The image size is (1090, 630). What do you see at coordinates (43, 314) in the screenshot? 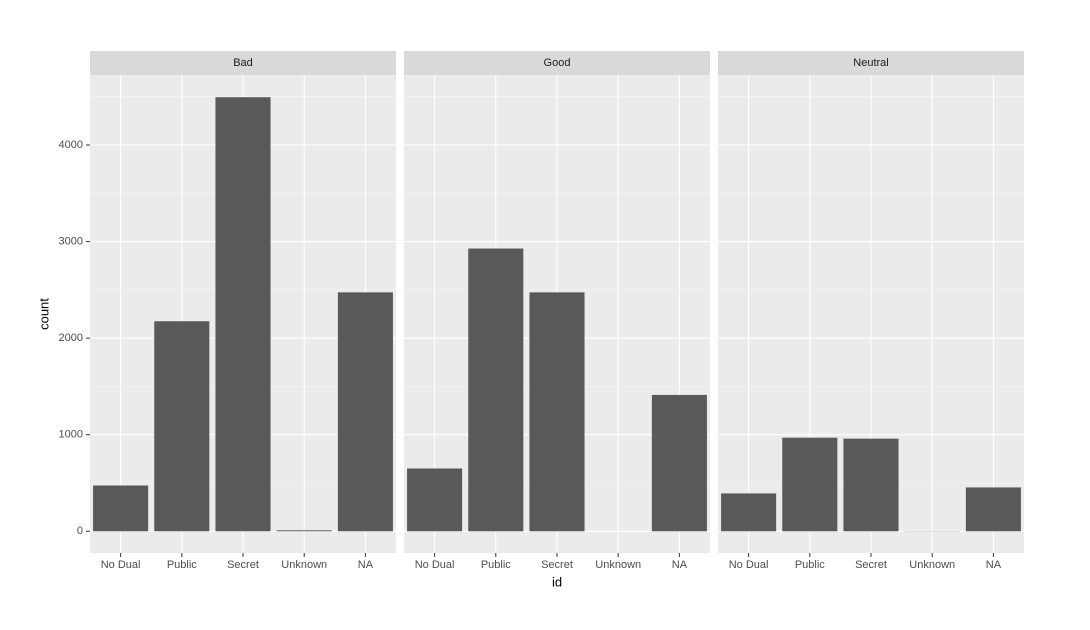
I see `y-axis-title: count` at bounding box center [43, 314].